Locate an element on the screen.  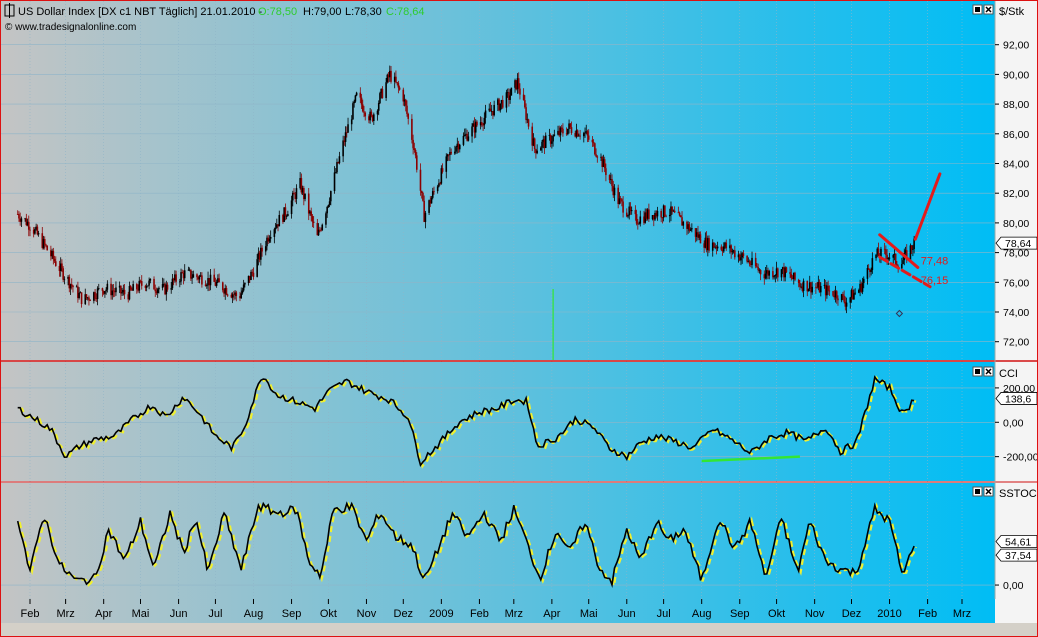
cci-y-tick-label: -200,00 is located at coordinates (1020, 458).